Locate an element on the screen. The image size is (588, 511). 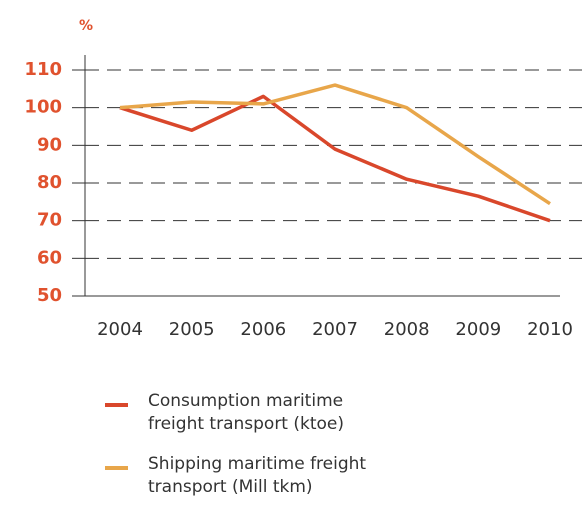
y-tick-label: 100 is located at coordinates (43, 107).